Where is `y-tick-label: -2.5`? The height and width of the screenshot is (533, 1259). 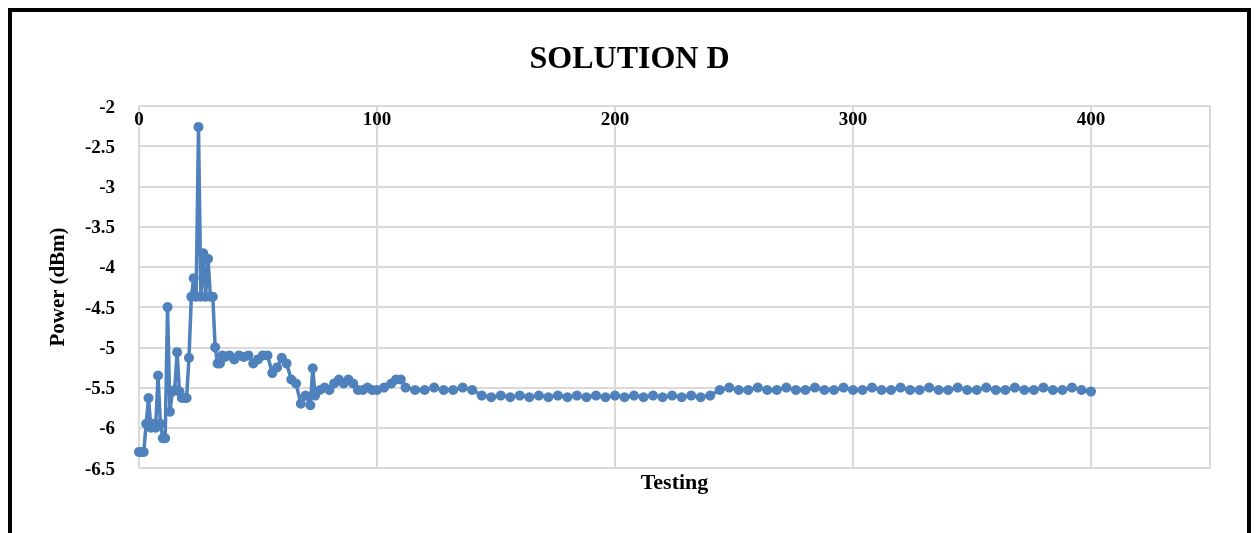 y-tick-label: -2.5 is located at coordinates (99, 146).